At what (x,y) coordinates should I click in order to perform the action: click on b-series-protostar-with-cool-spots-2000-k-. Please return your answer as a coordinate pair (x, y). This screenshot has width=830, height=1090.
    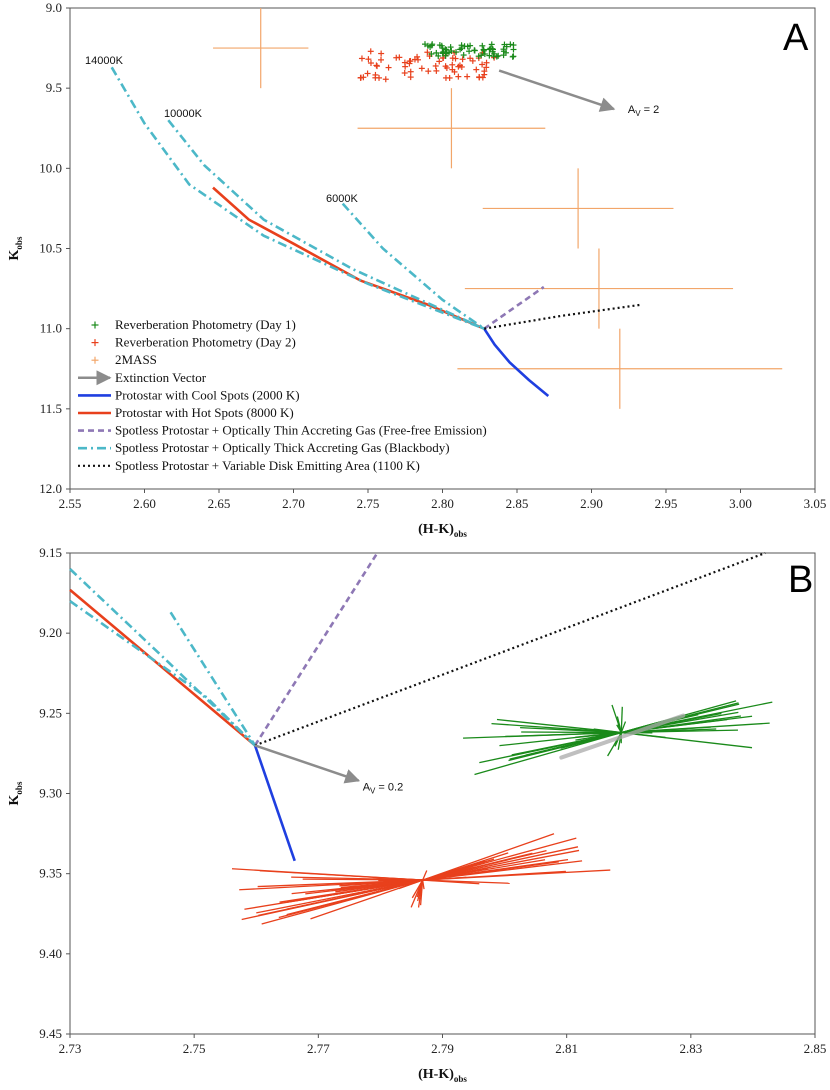
    Looking at the image, I should click on (274, 803).